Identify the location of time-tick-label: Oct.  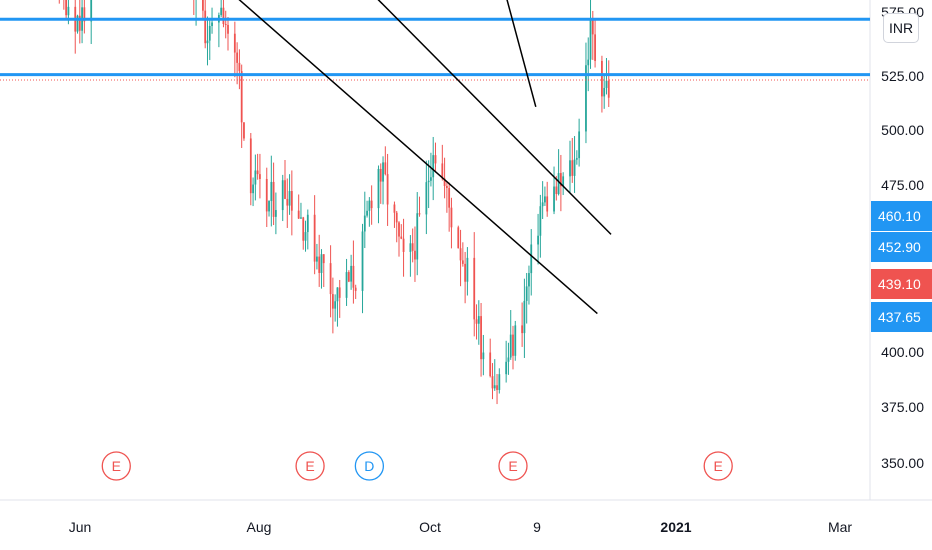
(430, 527).